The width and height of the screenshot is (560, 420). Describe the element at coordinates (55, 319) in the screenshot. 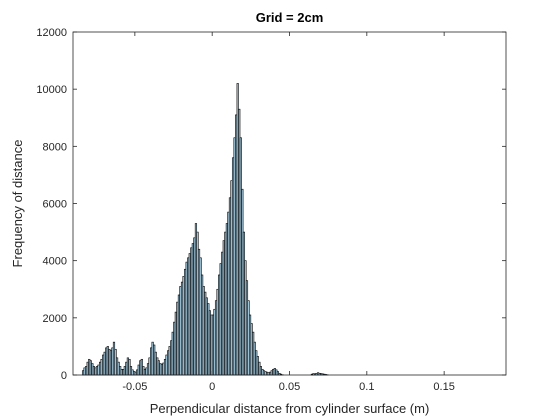

I see `y-tick-label: 2000` at that location.